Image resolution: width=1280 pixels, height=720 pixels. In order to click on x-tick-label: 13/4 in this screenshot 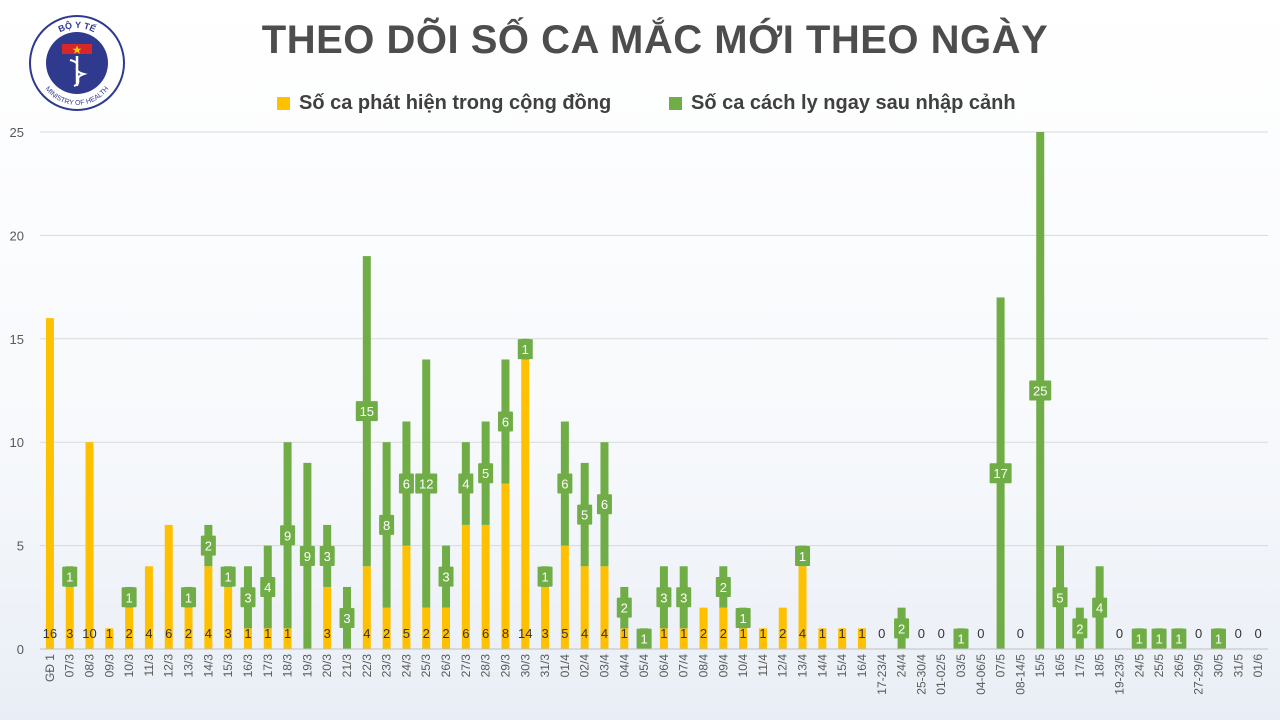, I will do `click(803, 666)`.